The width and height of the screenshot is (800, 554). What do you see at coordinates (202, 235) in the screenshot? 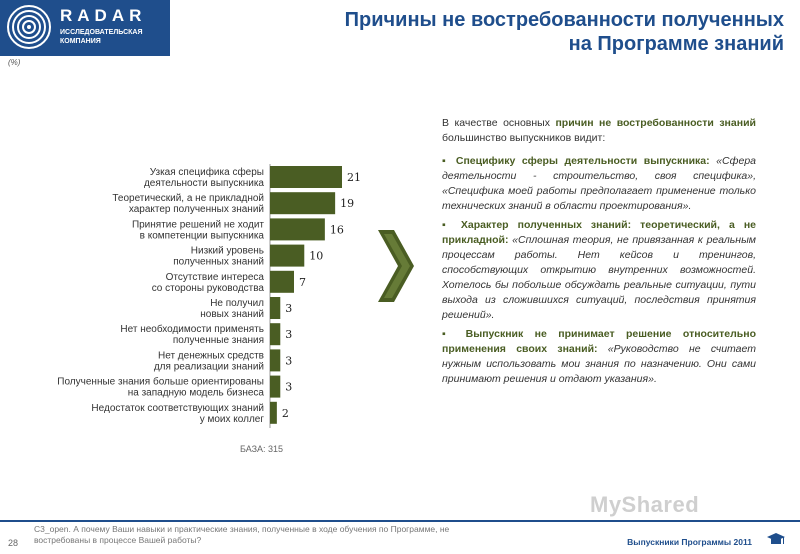
I see `category-label-line: в компетенции выпускника` at bounding box center [202, 235].